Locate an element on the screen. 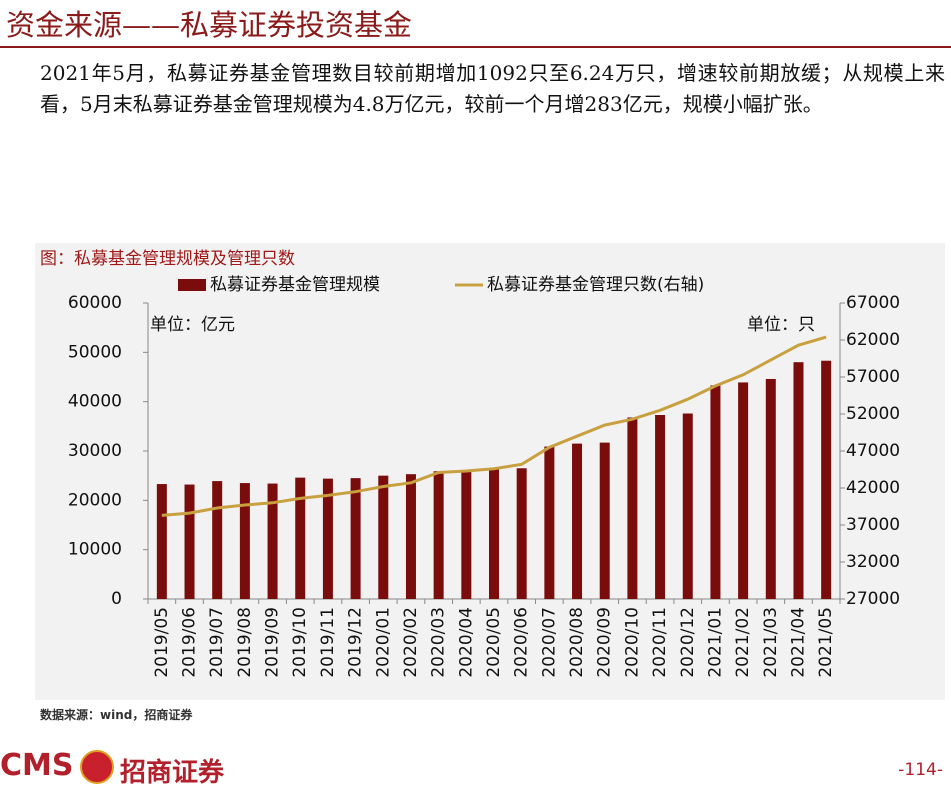 The height and width of the screenshot is (789, 951). x-tick-label: 2021/01 is located at coordinates (715, 642).